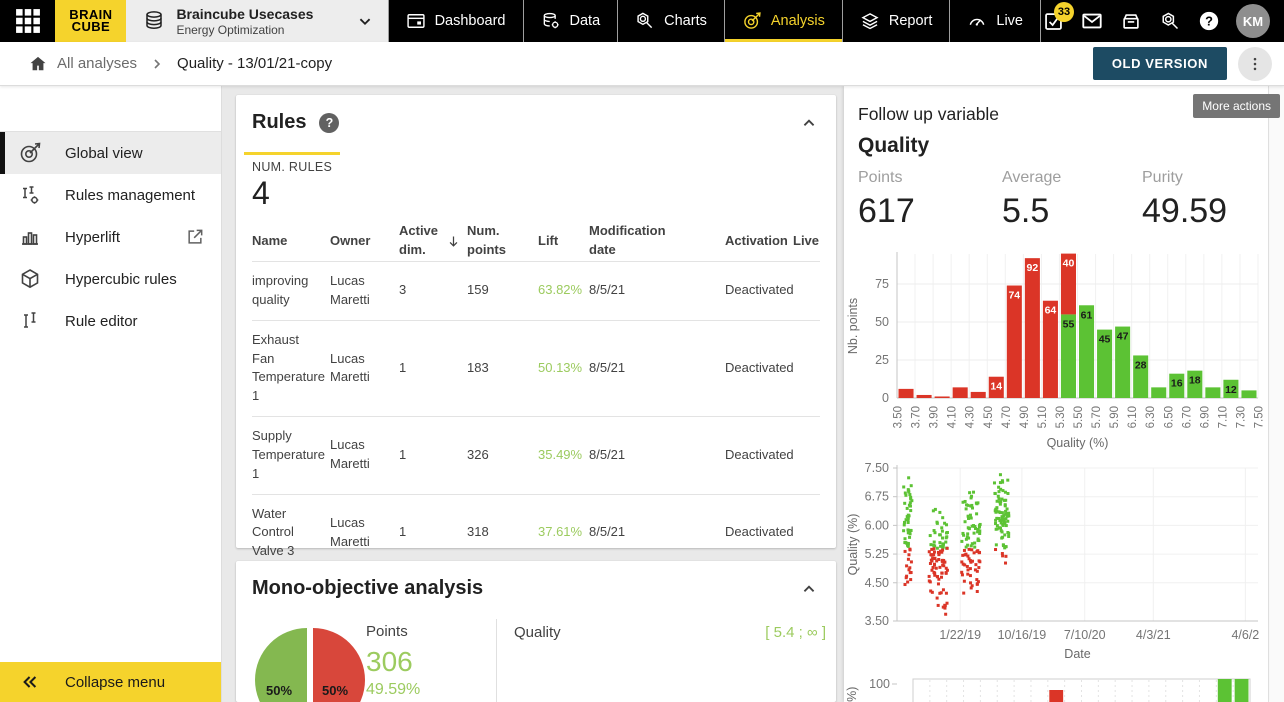  What do you see at coordinates (288, 454) in the screenshot?
I see `cell-name: Supply Temperature 1` at bounding box center [288, 454].